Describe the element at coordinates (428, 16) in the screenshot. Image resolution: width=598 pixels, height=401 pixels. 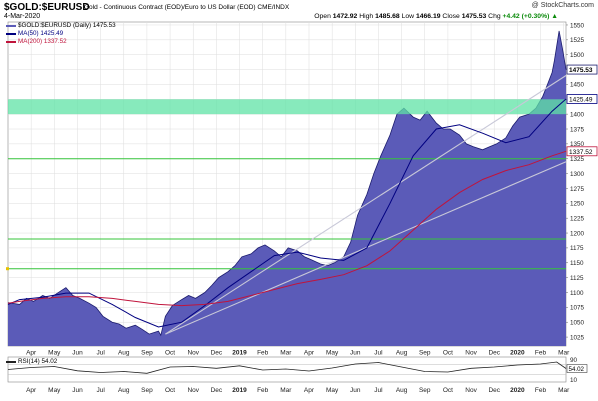
I see `low-value: 1466.19` at that location.